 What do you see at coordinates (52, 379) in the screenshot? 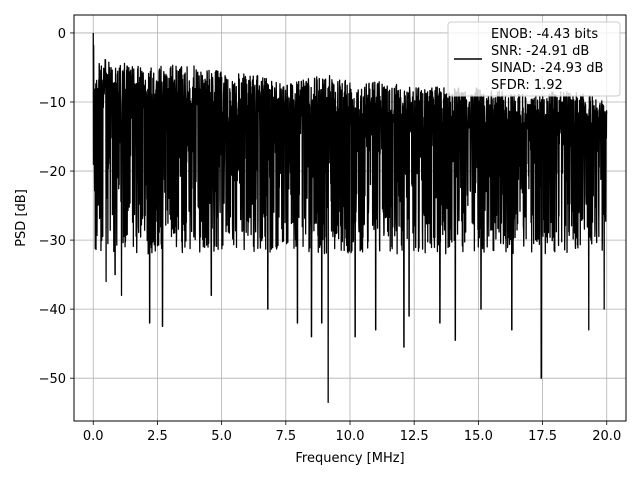
I see `y-tick-label: −50` at bounding box center [52, 379].